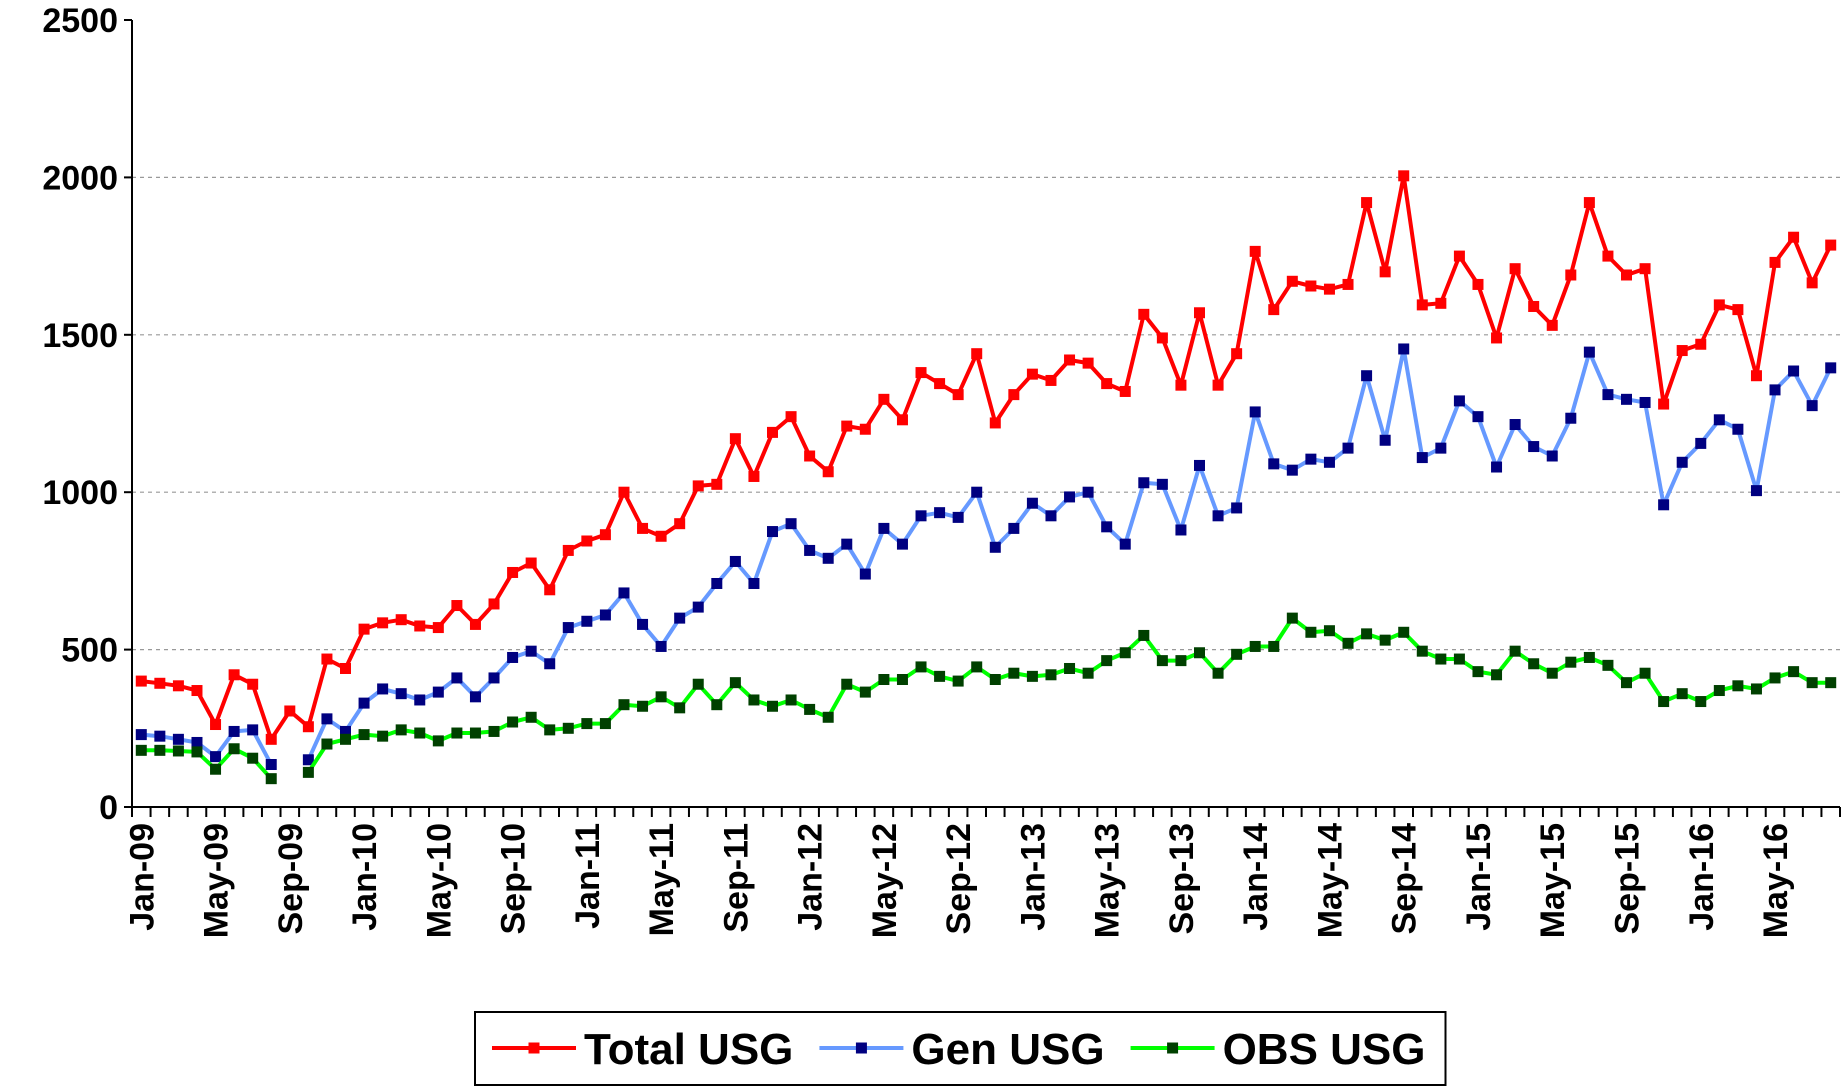  What do you see at coordinates (688, 1049) in the screenshot?
I see `legend-label: Total USG` at bounding box center [688, 1049].